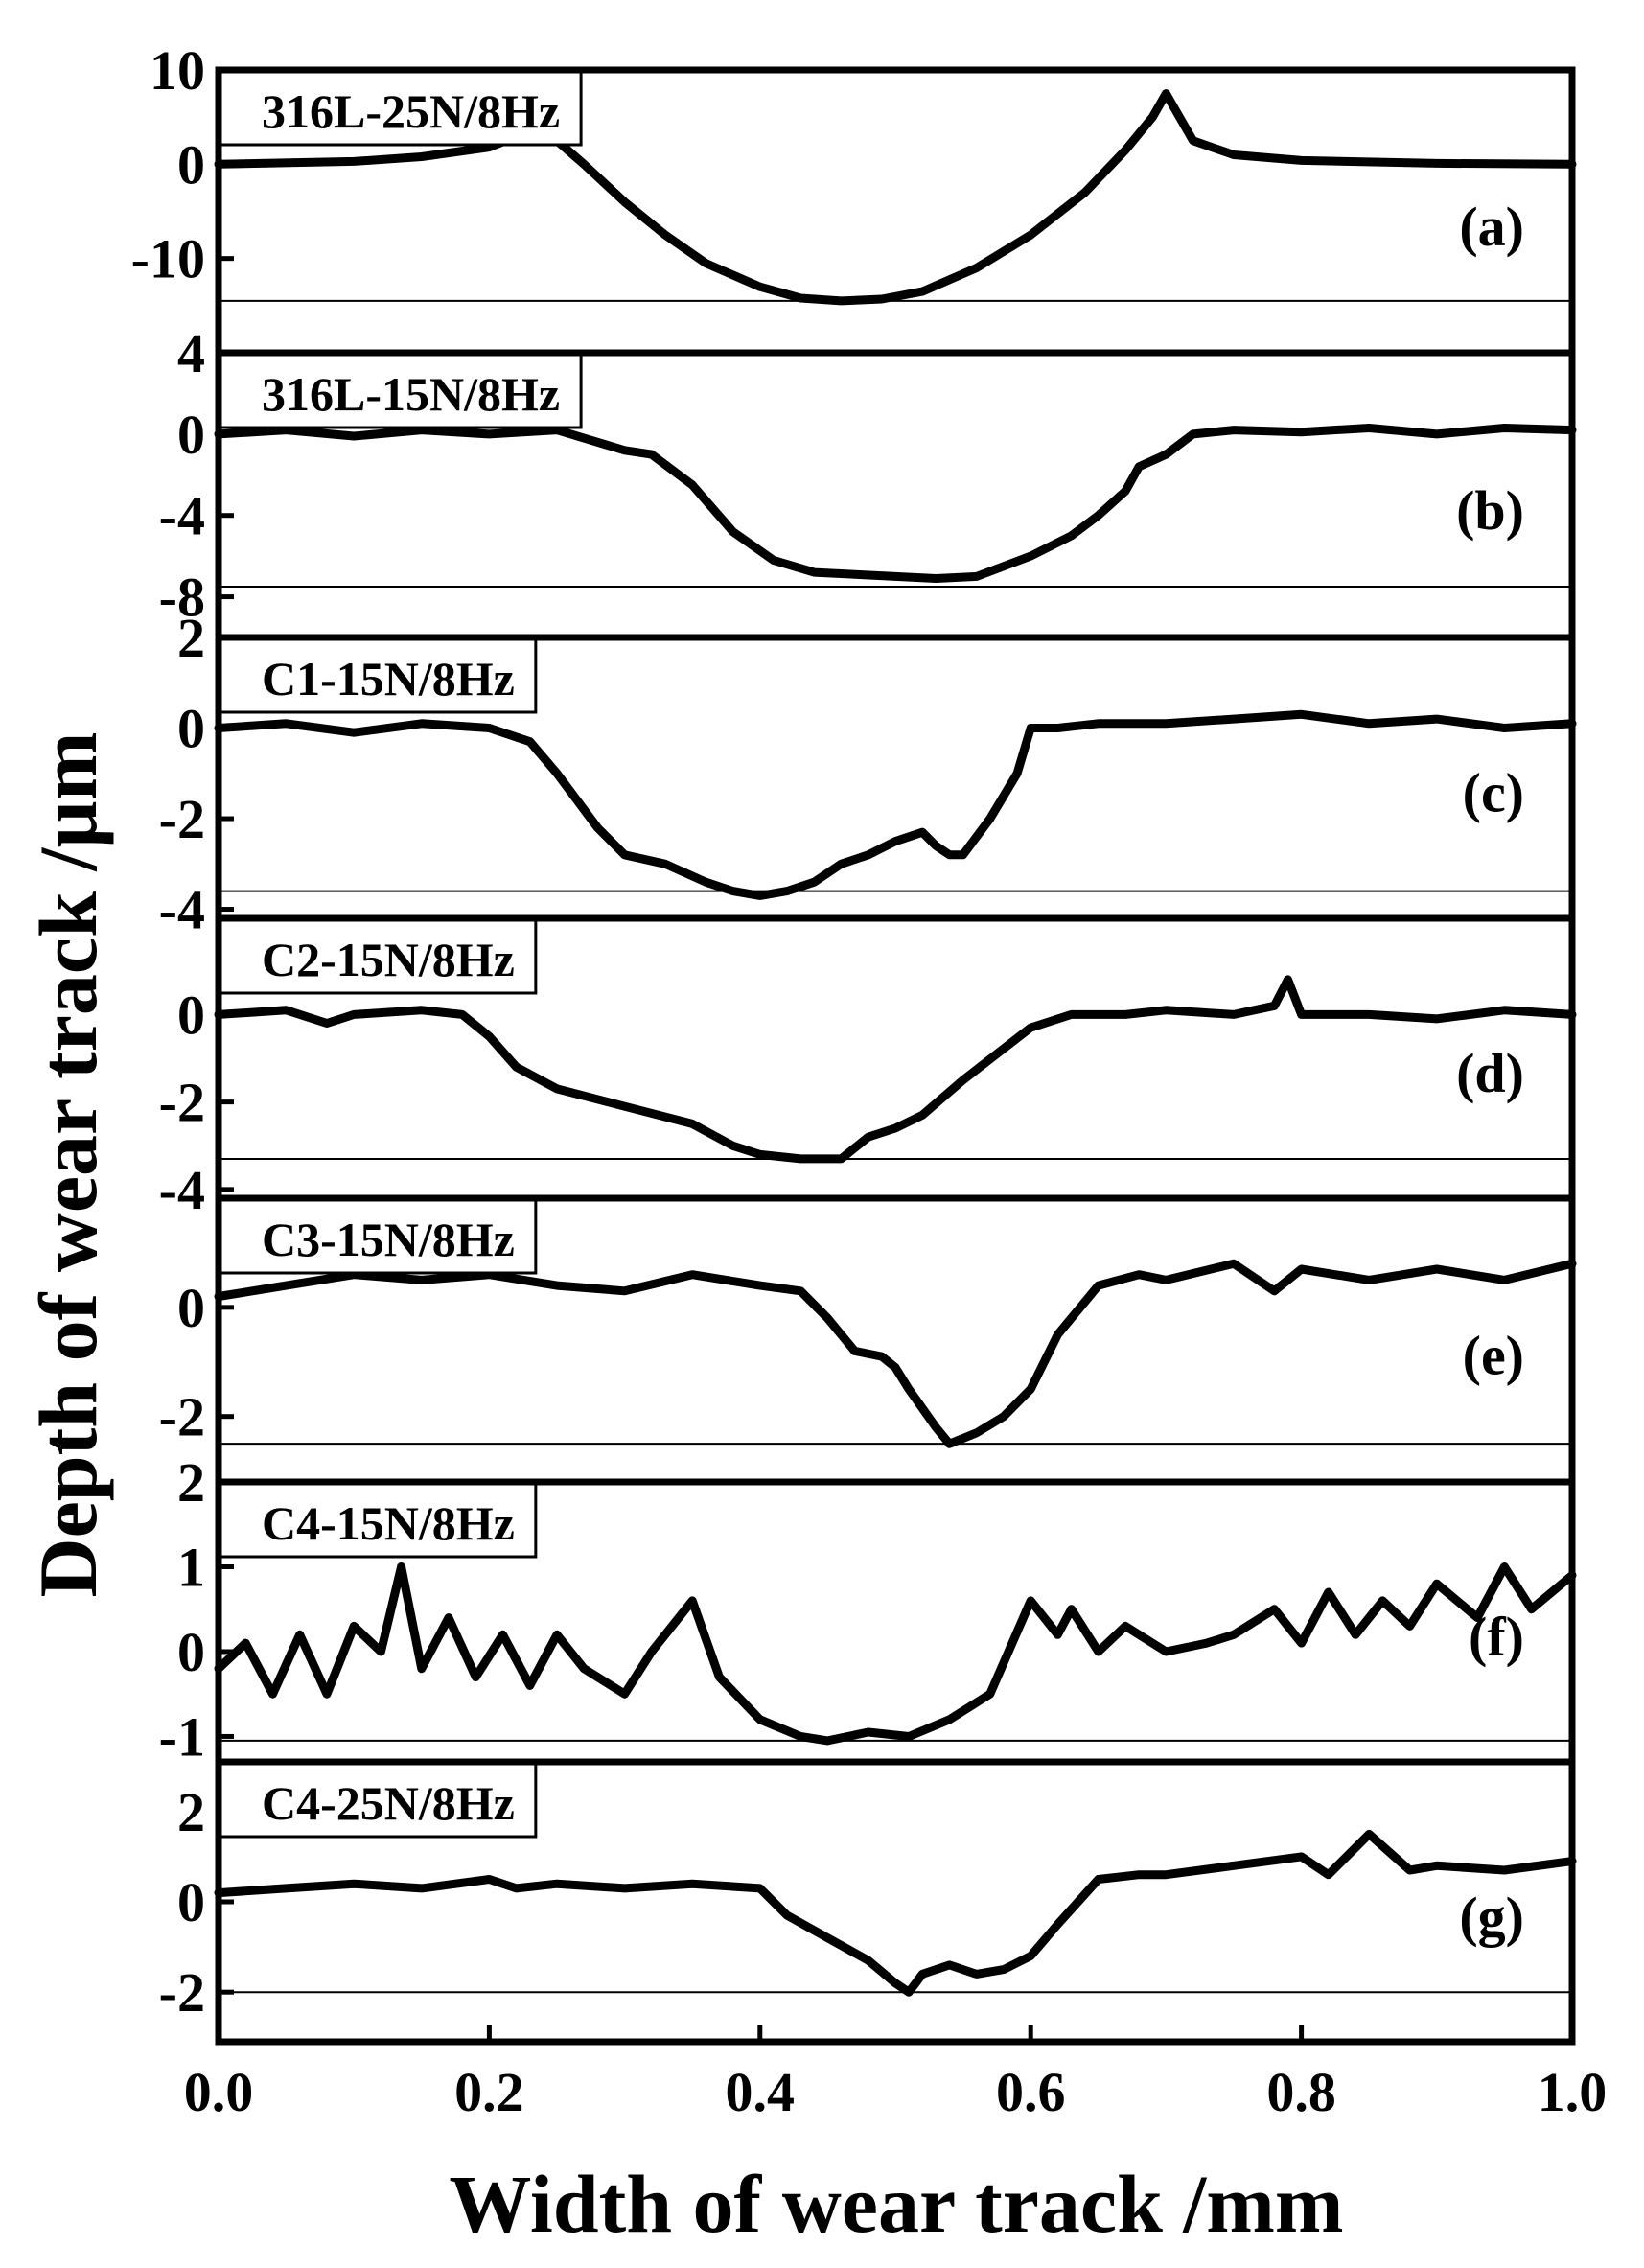 This screenshot has width=1644, height=2268. What do you see at coordinates (1490, 1073) in the screenshot?
I see `panel-letter: (d)` at bounding box center [1490, 1073].